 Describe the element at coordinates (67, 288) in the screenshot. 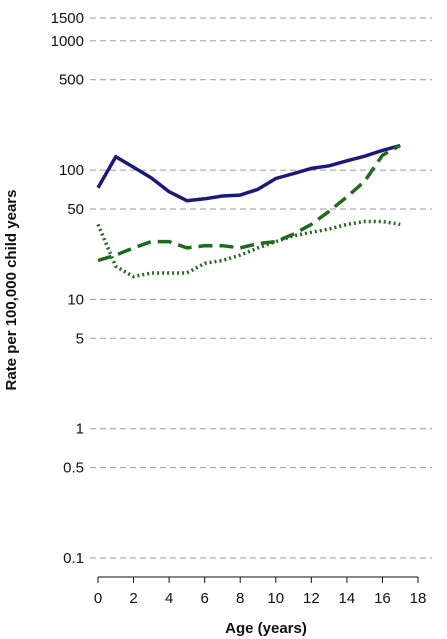

I see `y-axis-ticks: 0.1 0.5 1 5 10 50 100 500 1000 1500` at that location.